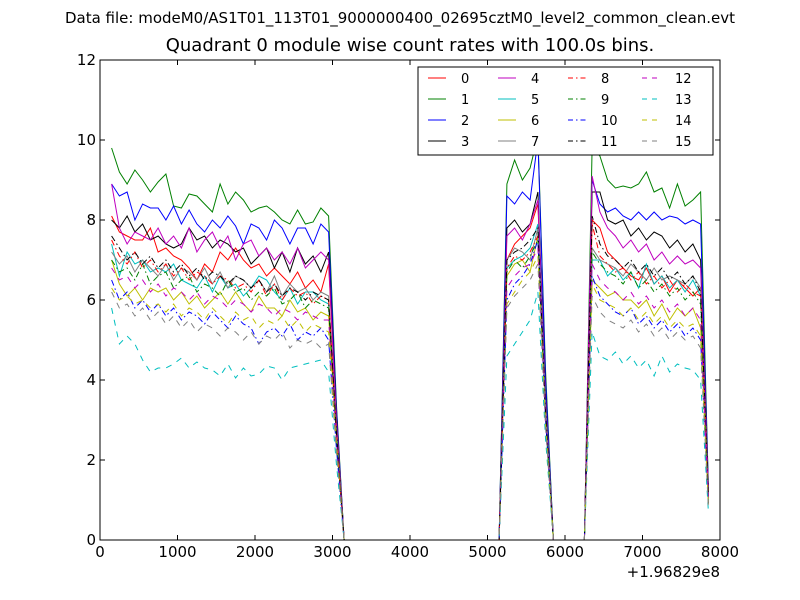 This screenshot has height=600, width=800. Describe the element at coordinates (177, 552) in the screenshot. I see `x-tick-label: 1000` at that location.